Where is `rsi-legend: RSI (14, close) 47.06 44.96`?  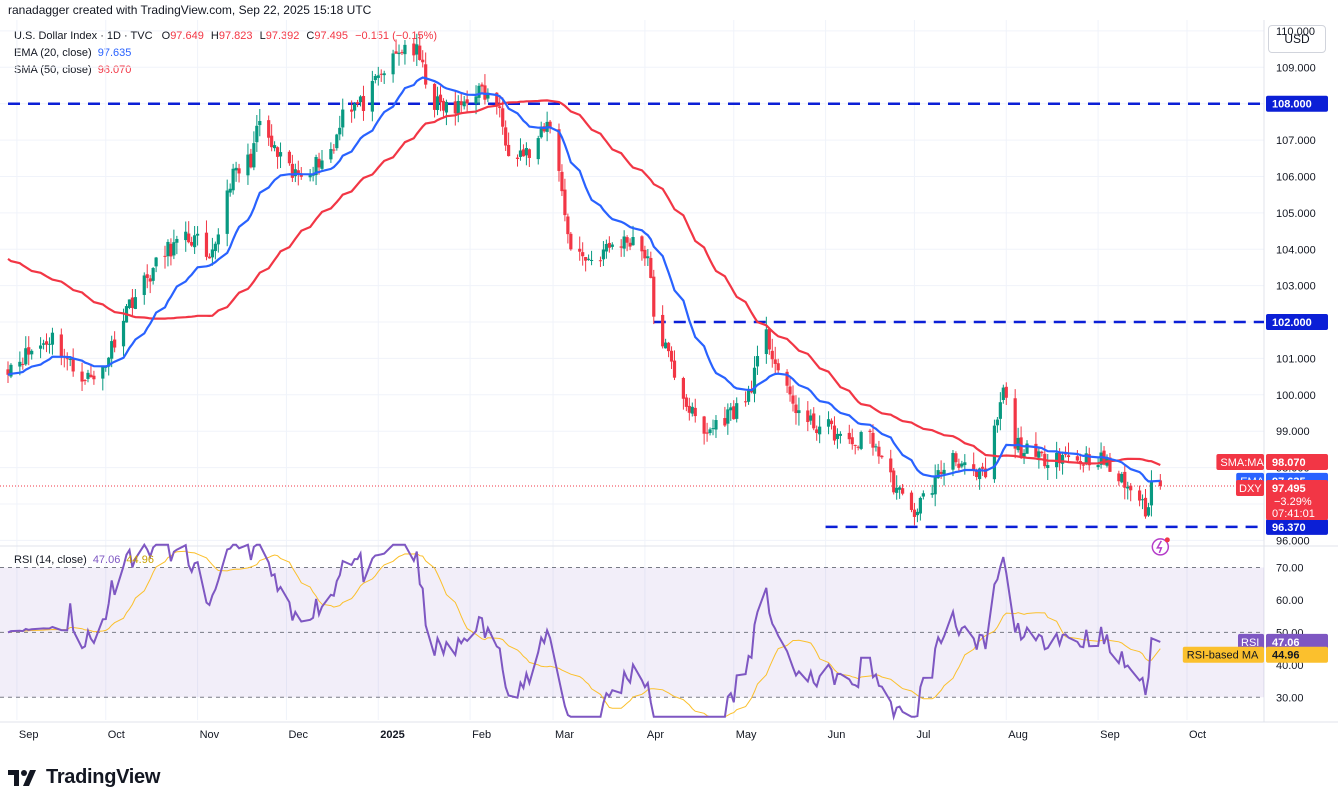
rsi-legend: RSI (14, close) 47.06 44.96 is located at coordinates (84, 560).